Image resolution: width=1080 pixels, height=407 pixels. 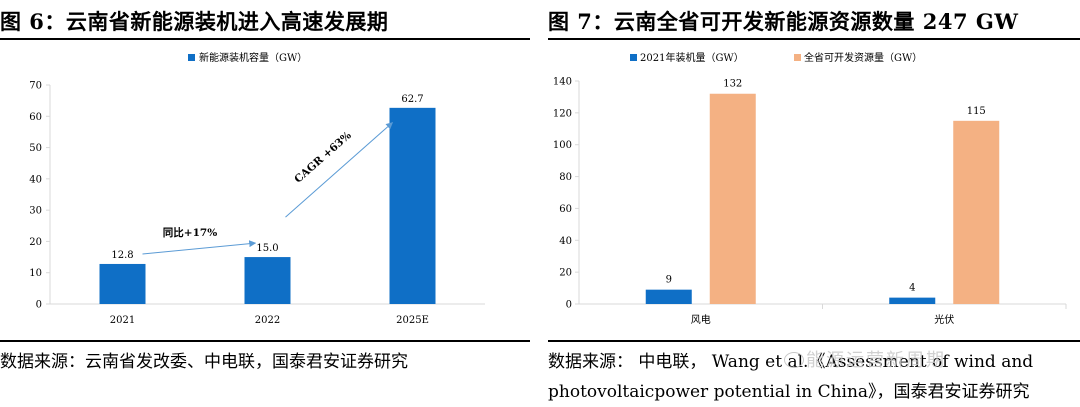 What do you see at coordinates (199, 247) in the screenshot?
I see `growth-arrow-yoy` at bounding box center [199, 247].